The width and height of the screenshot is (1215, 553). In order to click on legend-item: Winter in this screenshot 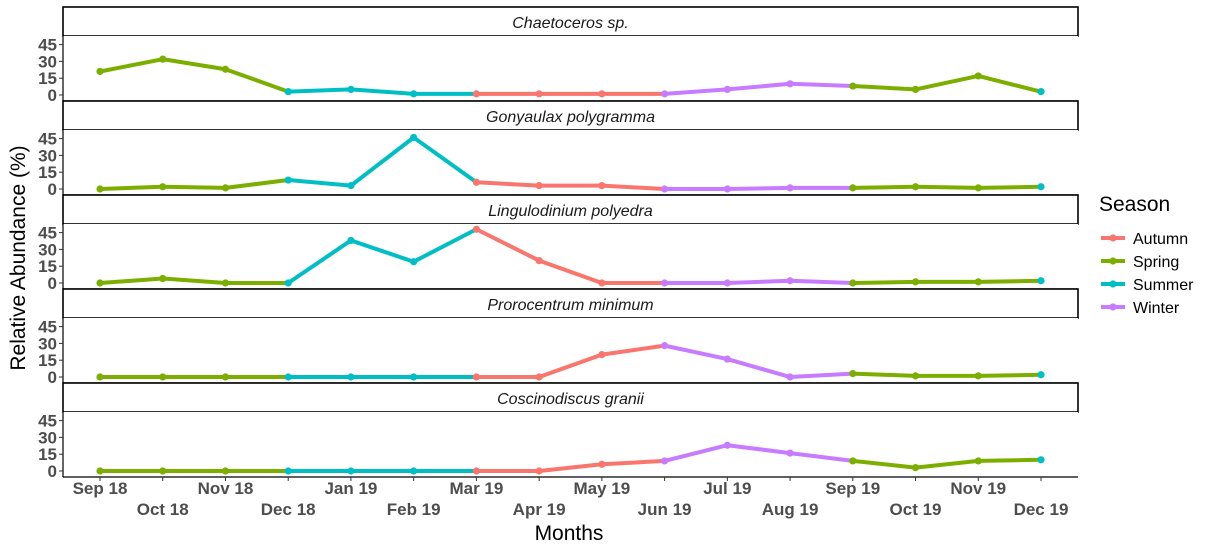, I will do `click(1140, 308)`.